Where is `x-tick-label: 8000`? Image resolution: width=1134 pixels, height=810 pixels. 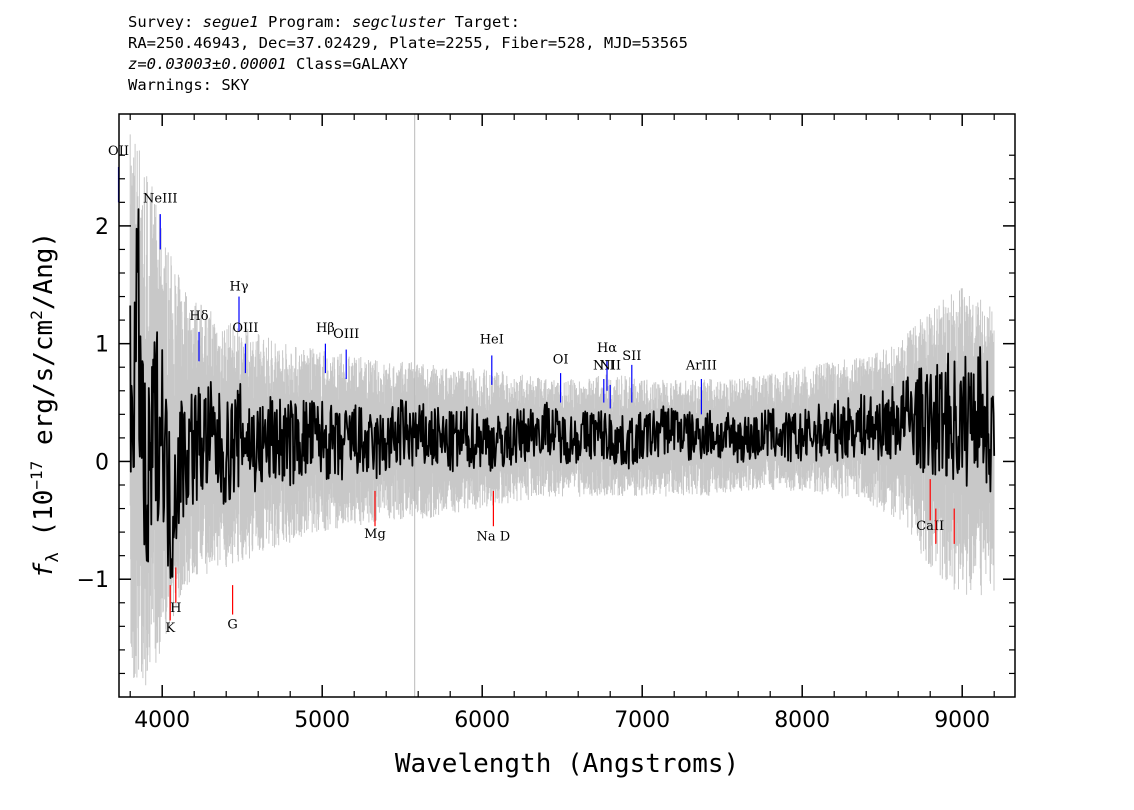 x-tick-label: 8000 is located at coordinates (802, 720).